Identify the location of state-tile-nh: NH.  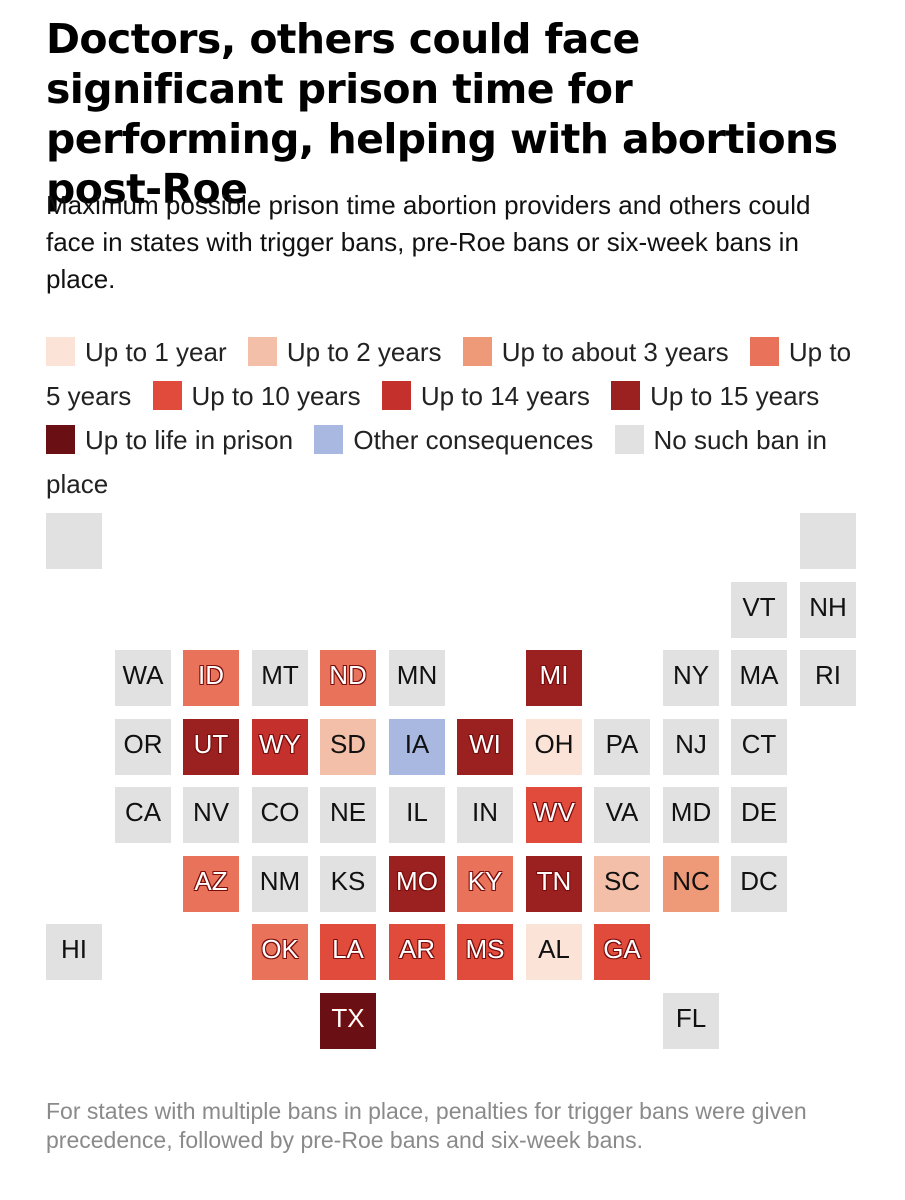
(828, 610).